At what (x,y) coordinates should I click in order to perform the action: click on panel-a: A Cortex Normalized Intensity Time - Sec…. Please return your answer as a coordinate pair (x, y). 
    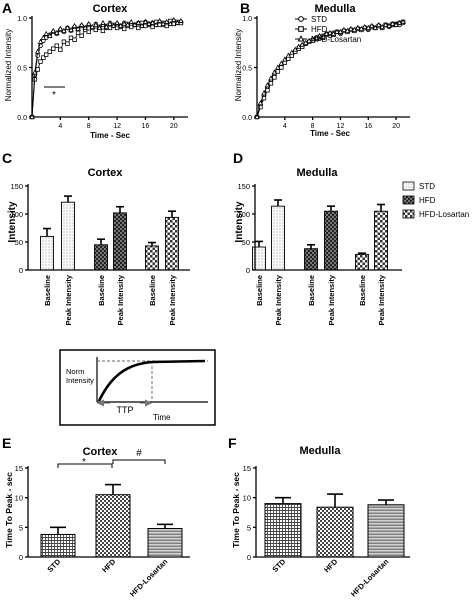
    Looking at the image, I should click on (95, 70).